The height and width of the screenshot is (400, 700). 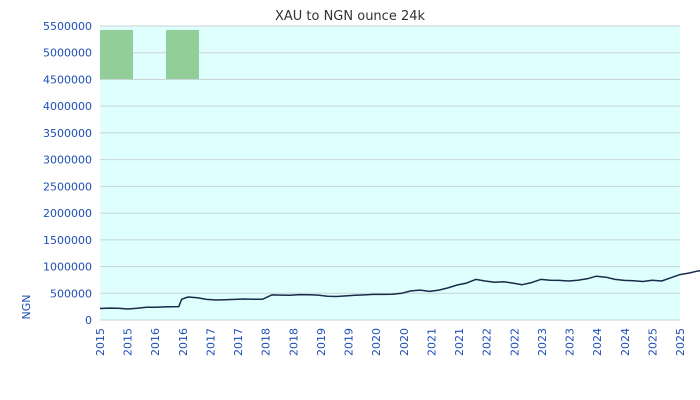 What do you see at coordinates (149, 54) in the screenshot?
I see `legend-swatches` at bounding box center [149, 54].